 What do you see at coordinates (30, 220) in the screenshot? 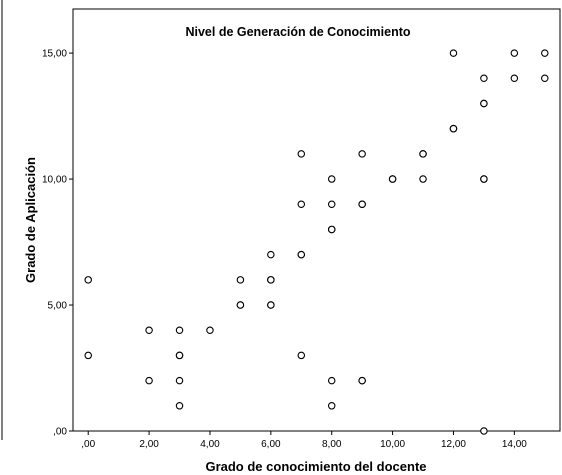
I see `y-axis-title: Grado de Aplicación` at bounding box center [30, 220].